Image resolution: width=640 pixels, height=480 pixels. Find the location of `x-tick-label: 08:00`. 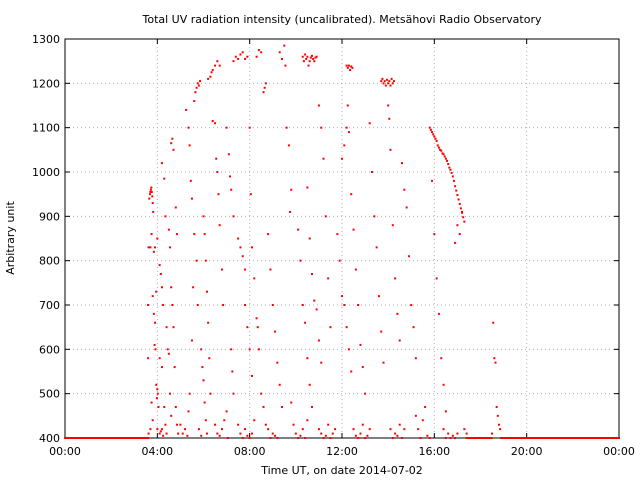

x-tick-label: 08:00 is located at coordinates (250, 451).